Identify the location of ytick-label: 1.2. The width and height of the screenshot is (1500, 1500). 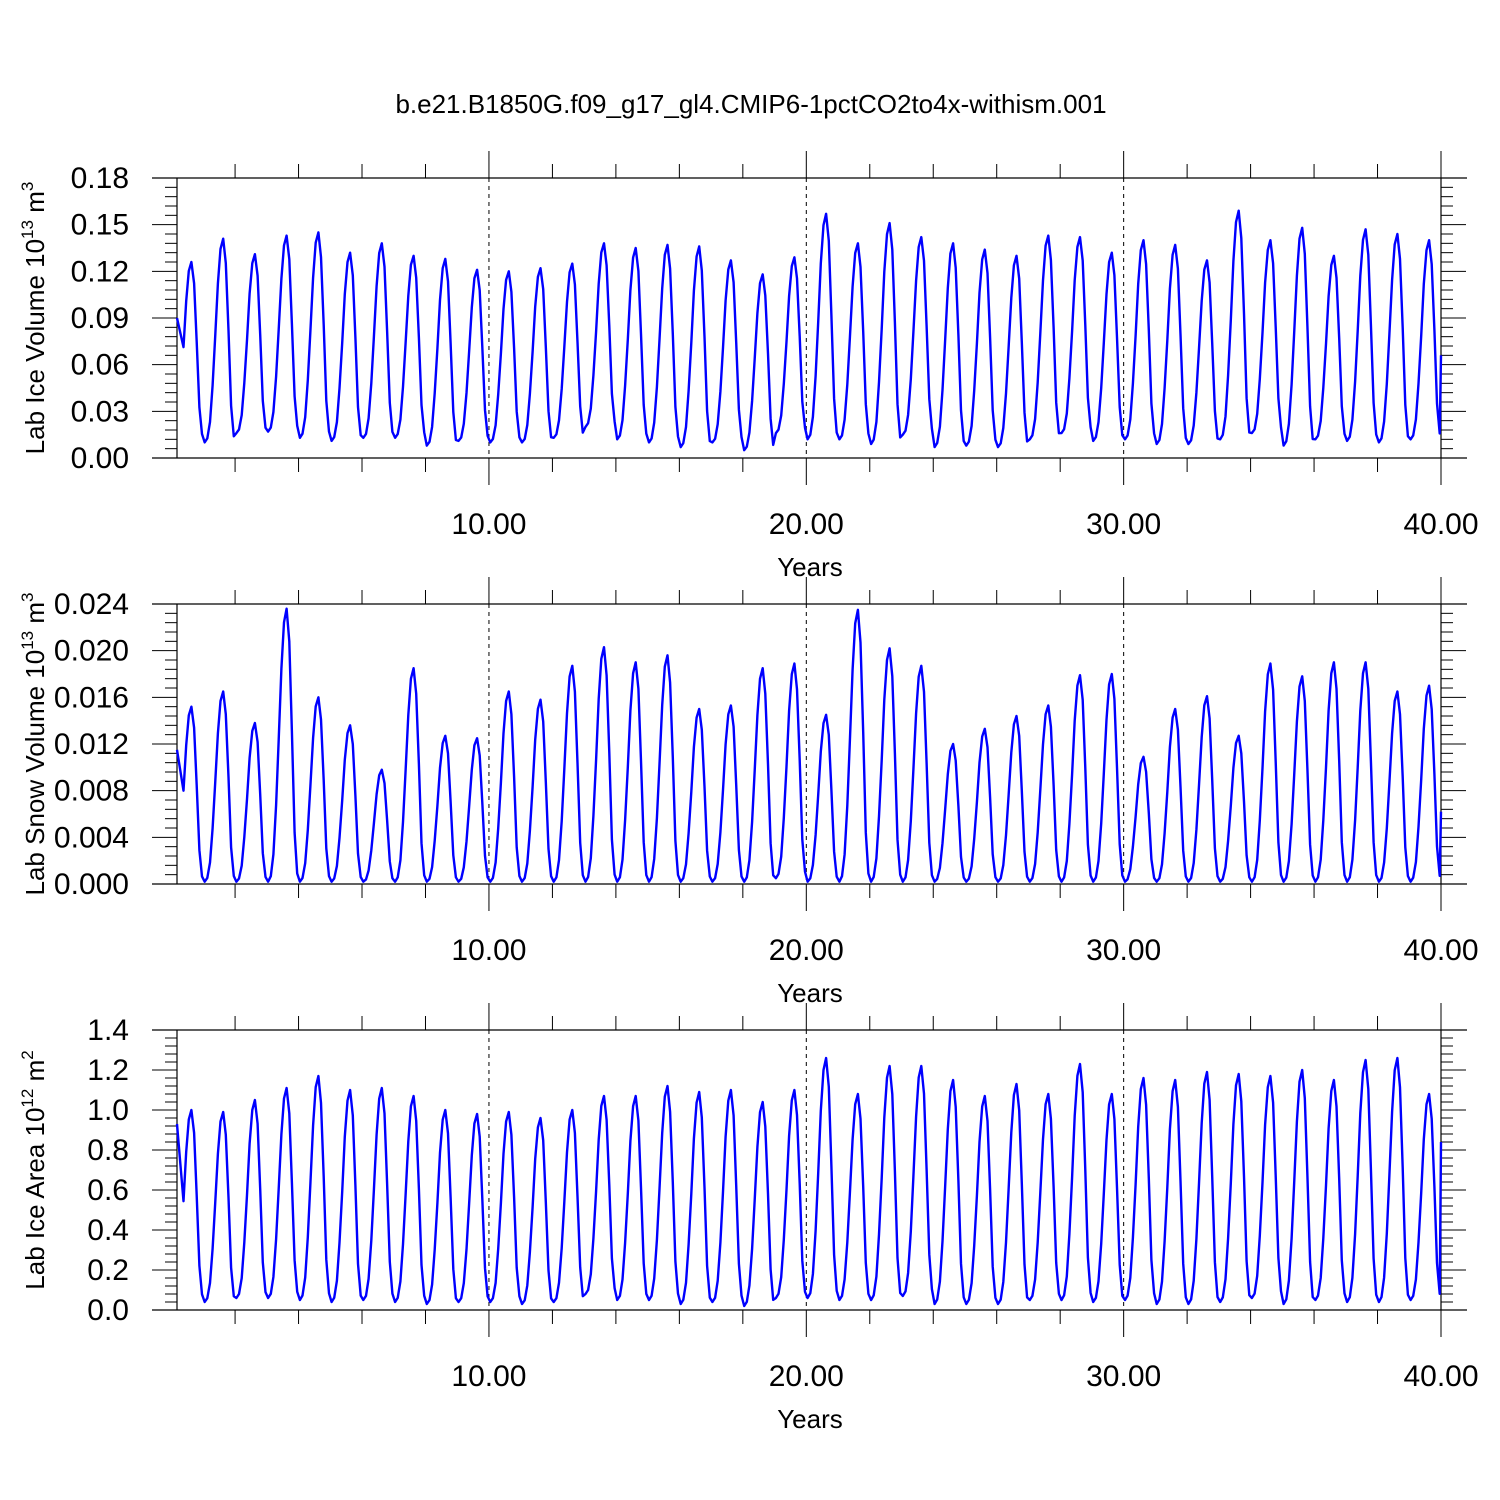
(108, 1070).